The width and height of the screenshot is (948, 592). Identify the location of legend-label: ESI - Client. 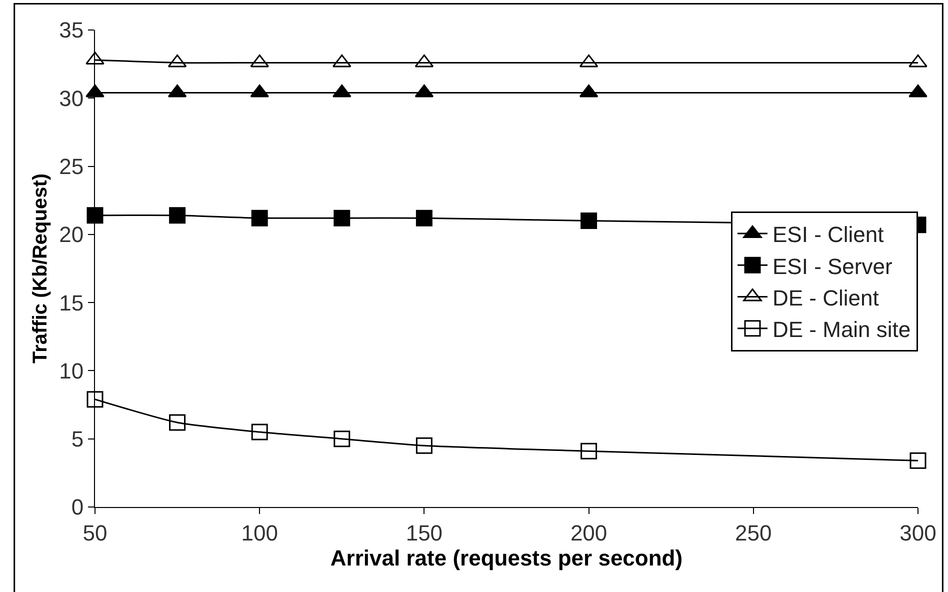
(828, 235).